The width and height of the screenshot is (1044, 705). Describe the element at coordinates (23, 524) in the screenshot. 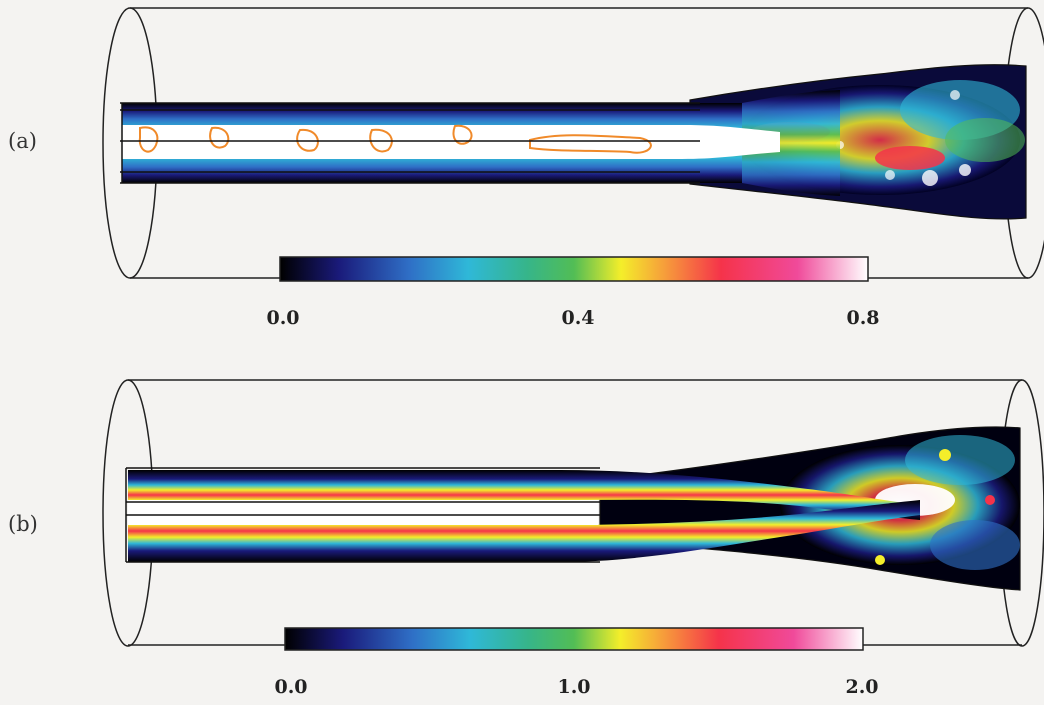

I see `panel-b-label: (b)` at that location.